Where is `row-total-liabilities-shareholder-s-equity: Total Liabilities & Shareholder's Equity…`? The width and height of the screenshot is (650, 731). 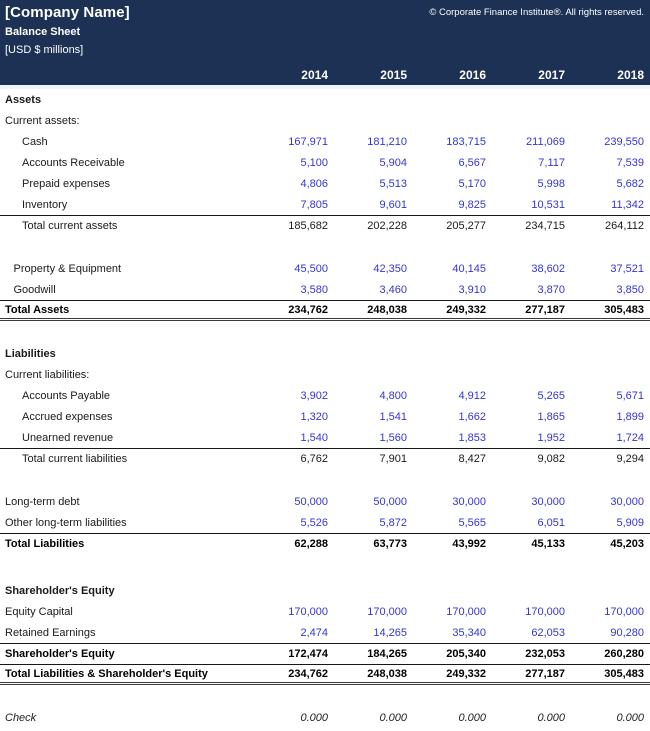 row-total-liabilities-shareholder-s-equity: Total Liabilities & Shareholder's Equity… is located at coordinates (325, 674).